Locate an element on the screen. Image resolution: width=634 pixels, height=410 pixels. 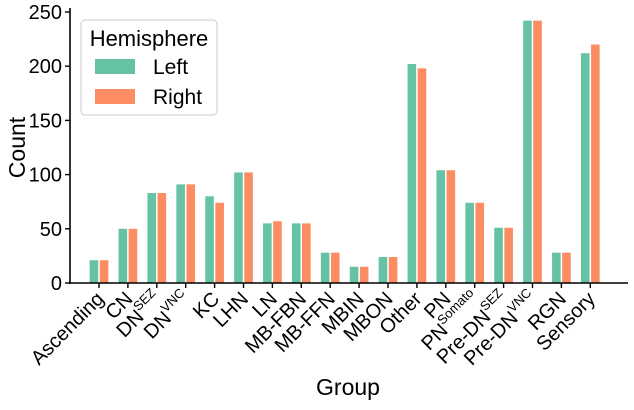
x-tick-label-0: Ascending is located at coordinates (68, 329).